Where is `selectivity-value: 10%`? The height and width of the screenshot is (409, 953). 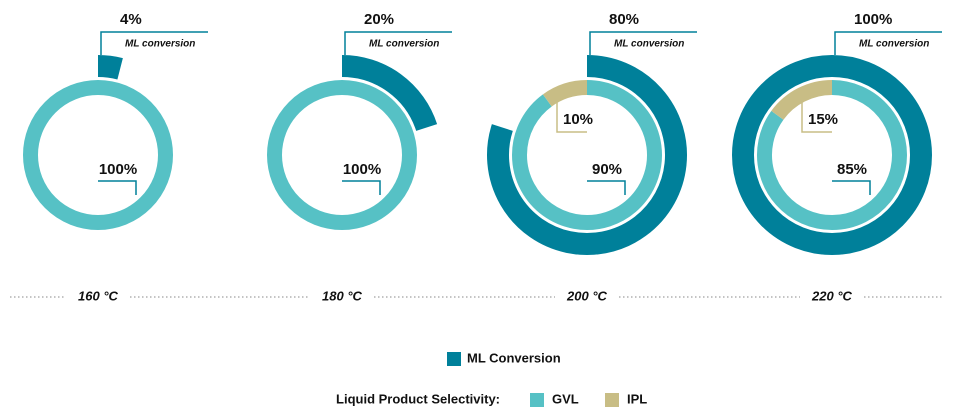 selectivity-value: 10% is located at coordinates (578, 119).